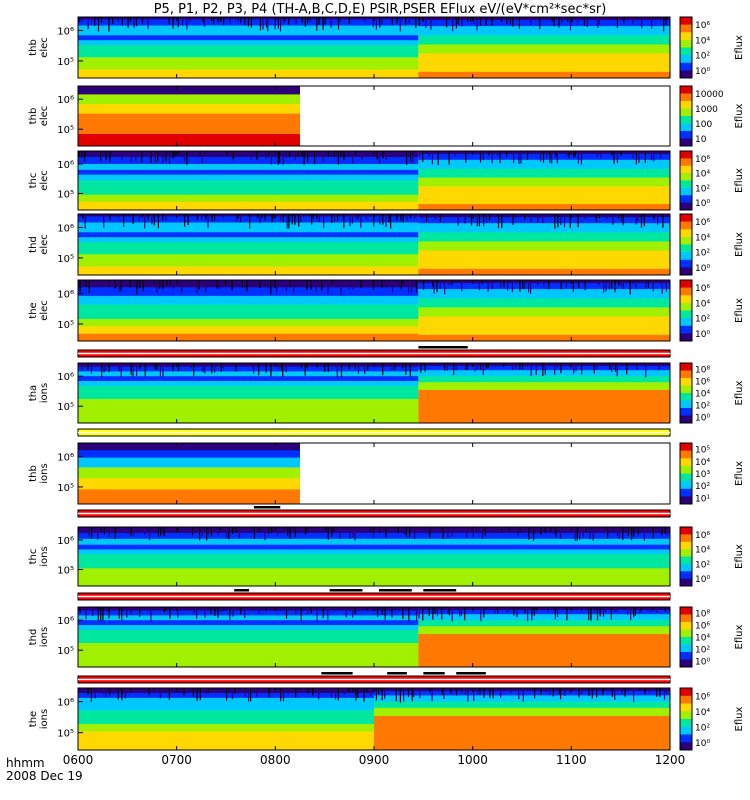 This screenshot has width=750, height=800. What do you see at coordinates (612, 367) in the screenshot?
I see `spectrogram-after-tha_ions-streak` at bounding box center [612, 367].